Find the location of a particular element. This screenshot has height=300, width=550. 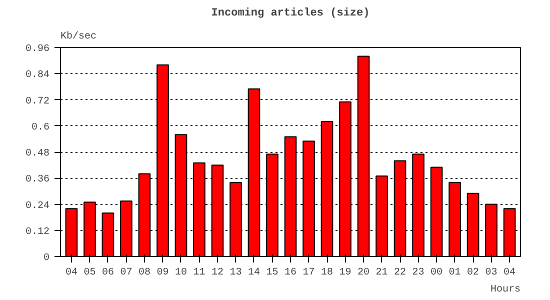

y-axis-title: Kb/sec is located at coordinates (78, 36).